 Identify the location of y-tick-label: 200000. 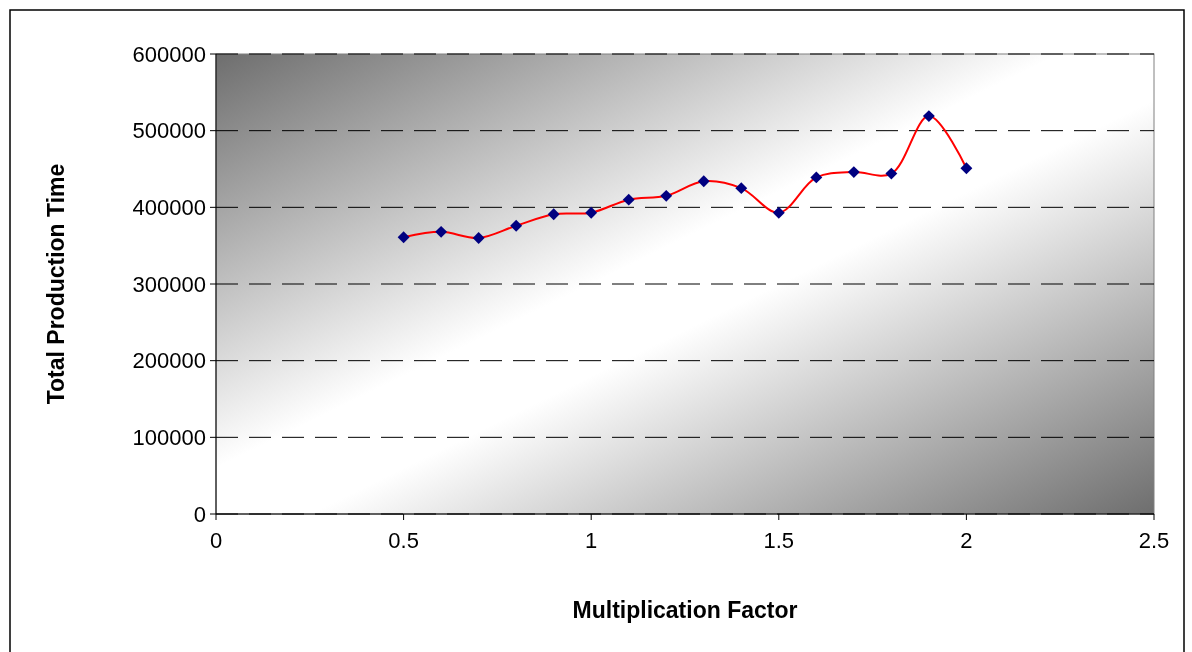
(169, 361).